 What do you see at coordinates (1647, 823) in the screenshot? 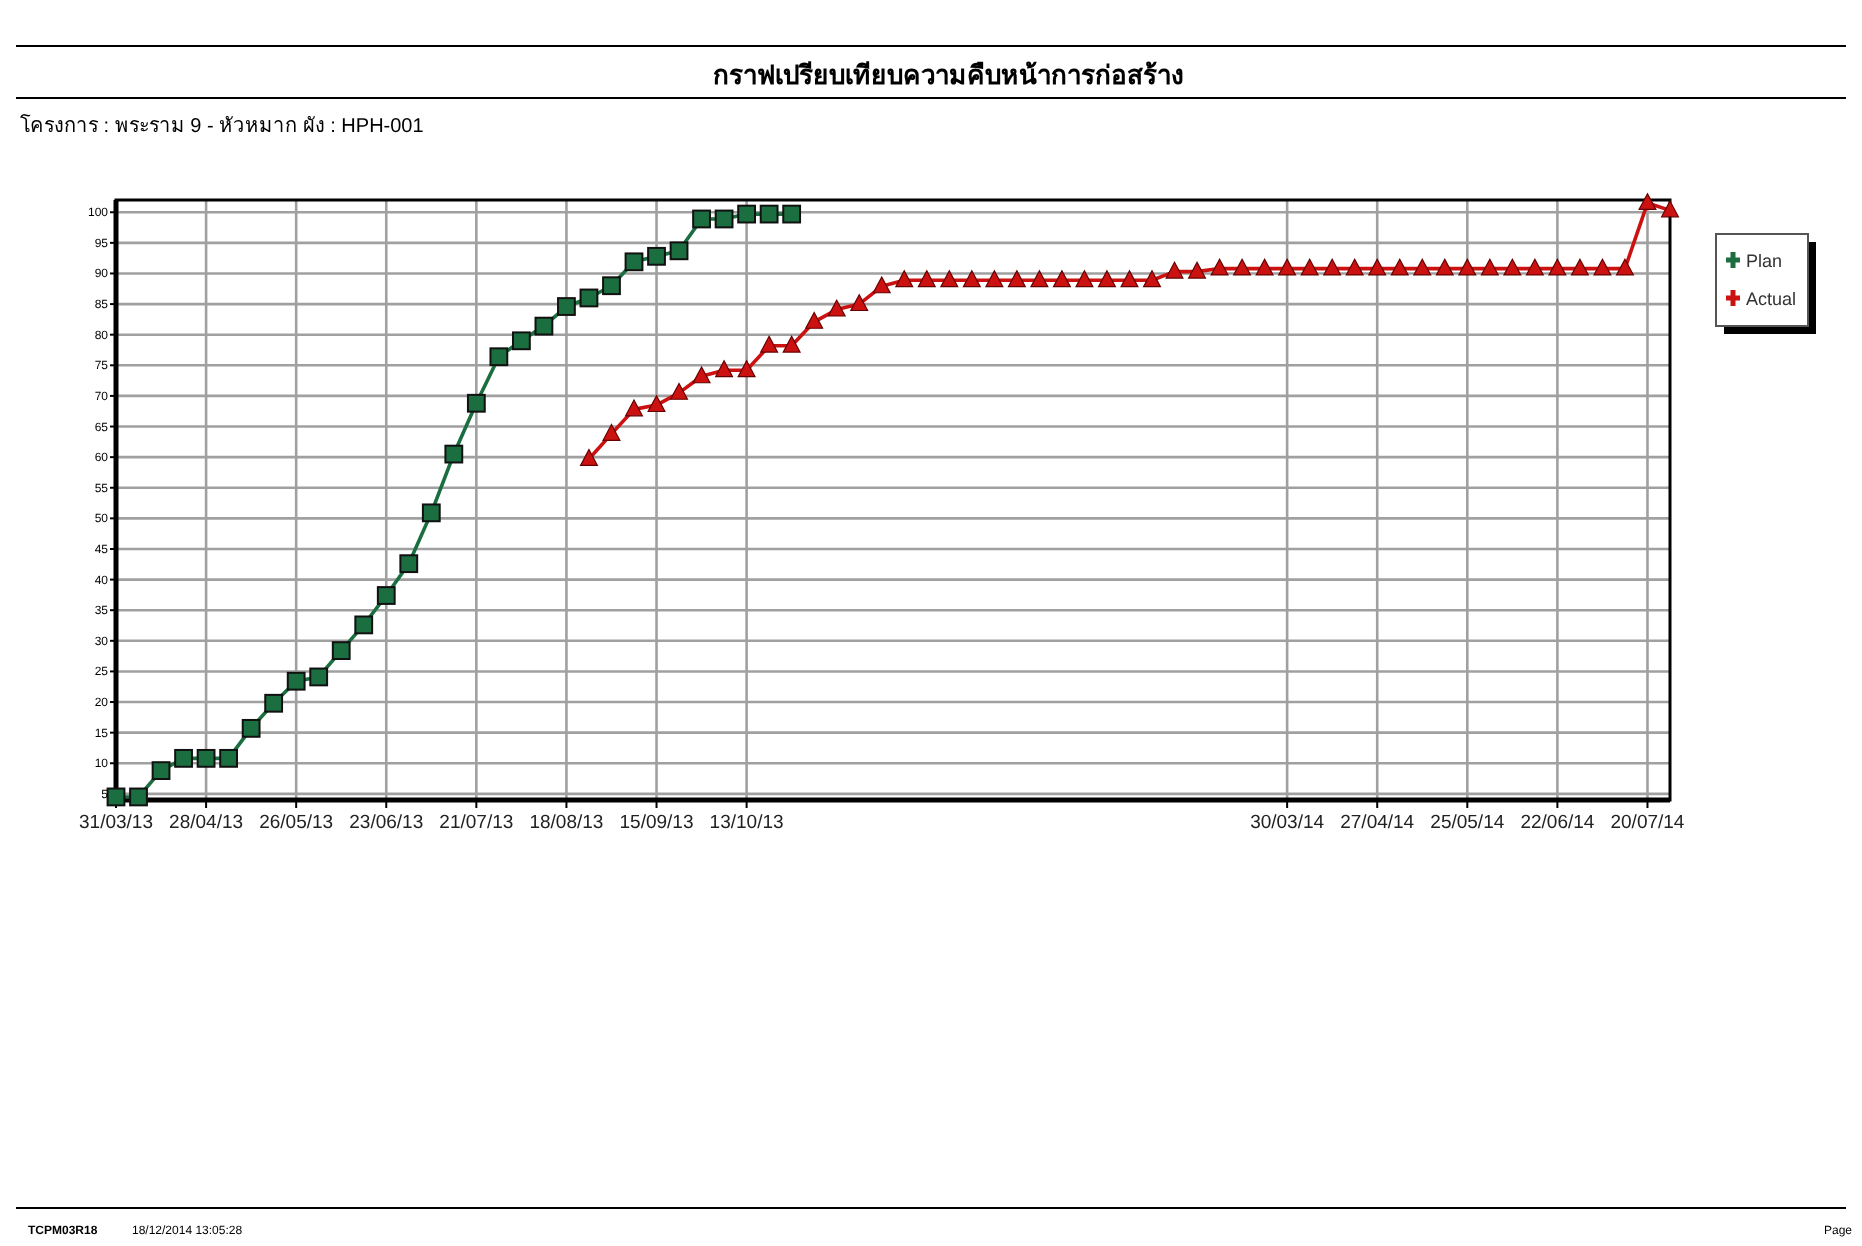
I see `x-tick-label: 20/07/14` at bounding box center [1647, 823].